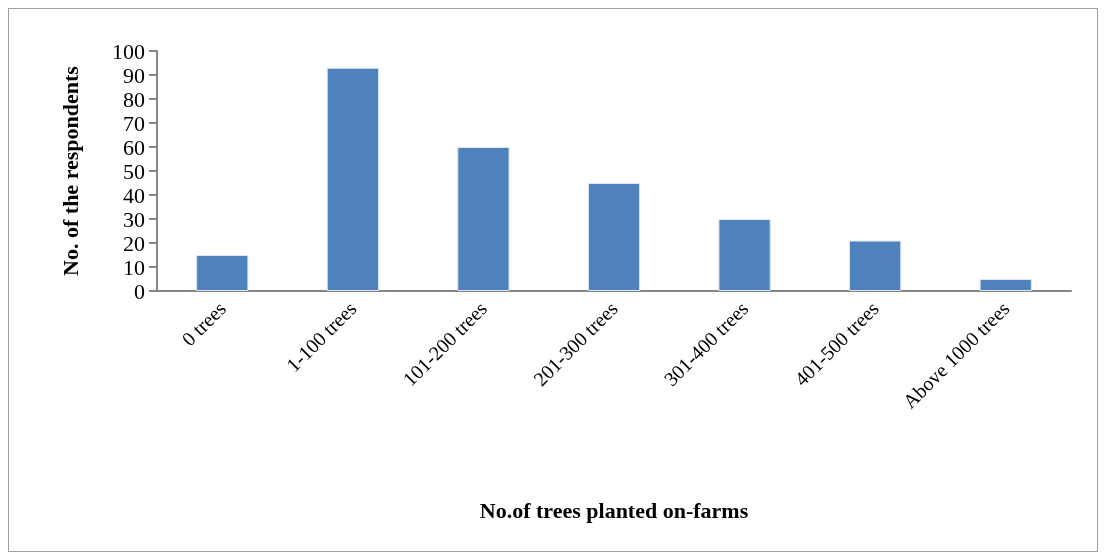 The width and height of the screenshot is (1106, 560). What do you see at coordinates (134, 75) in the screenshot?
I see `y-tick-label: 90` at bounding box center [134, 75].